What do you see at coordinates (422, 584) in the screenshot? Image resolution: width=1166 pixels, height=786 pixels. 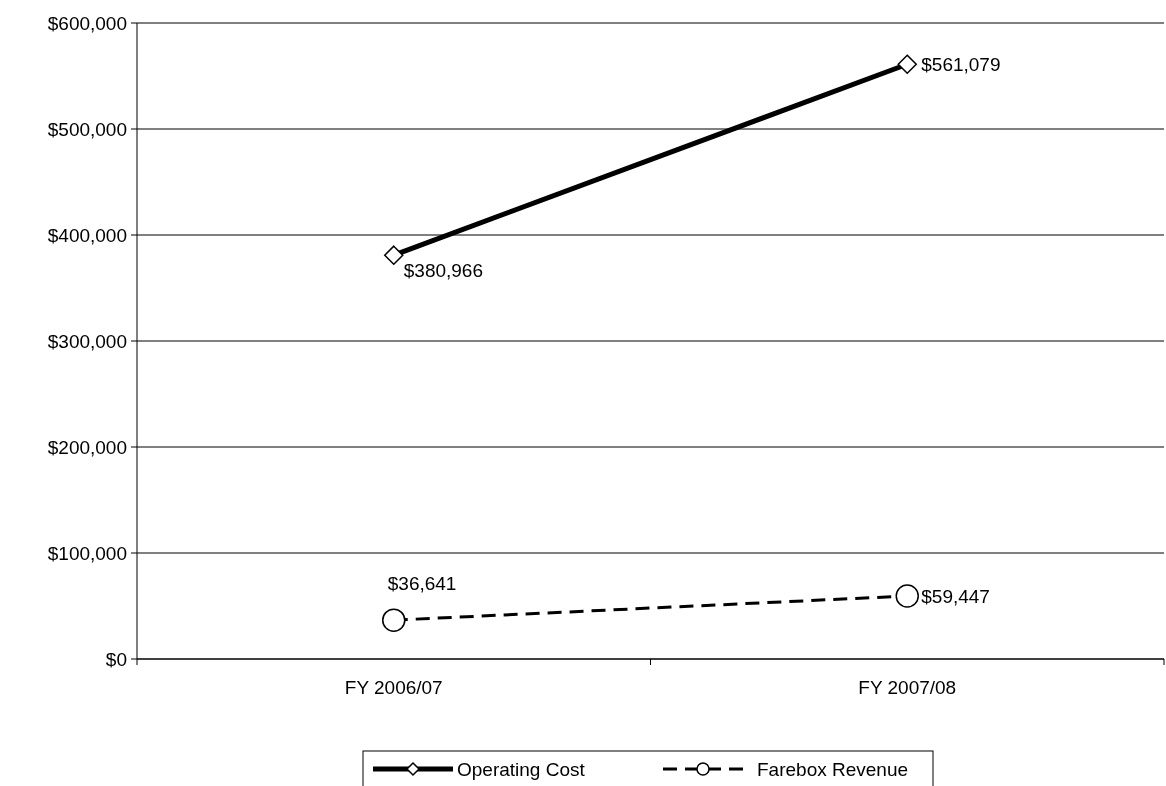 I see `data-label: $36,641` at bounding box center [422, 584].